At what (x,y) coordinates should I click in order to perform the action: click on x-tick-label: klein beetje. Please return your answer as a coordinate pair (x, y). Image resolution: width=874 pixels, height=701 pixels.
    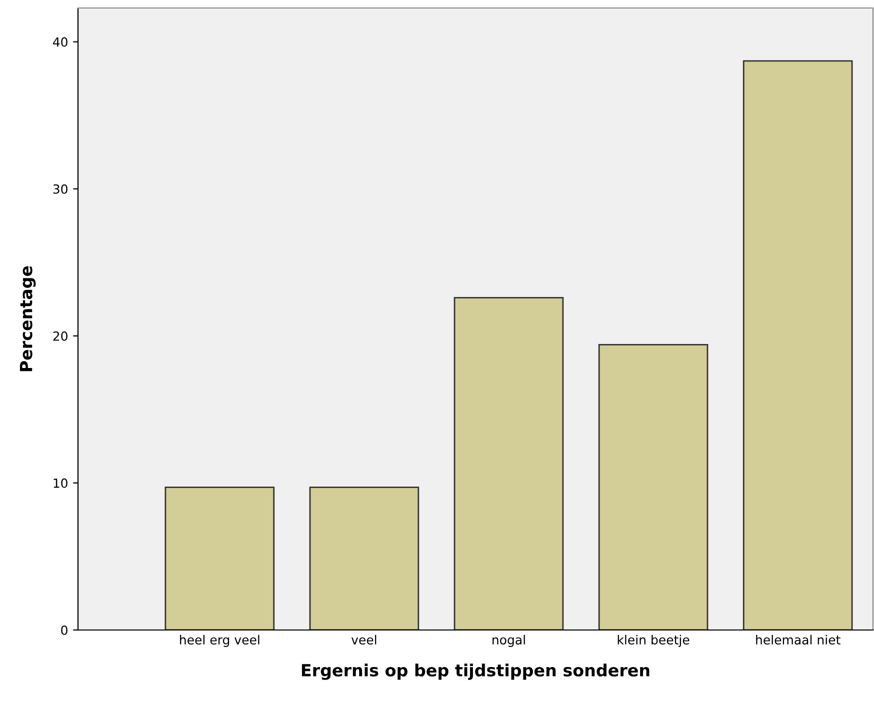
    Looking at the image, I should click on (654, 640).